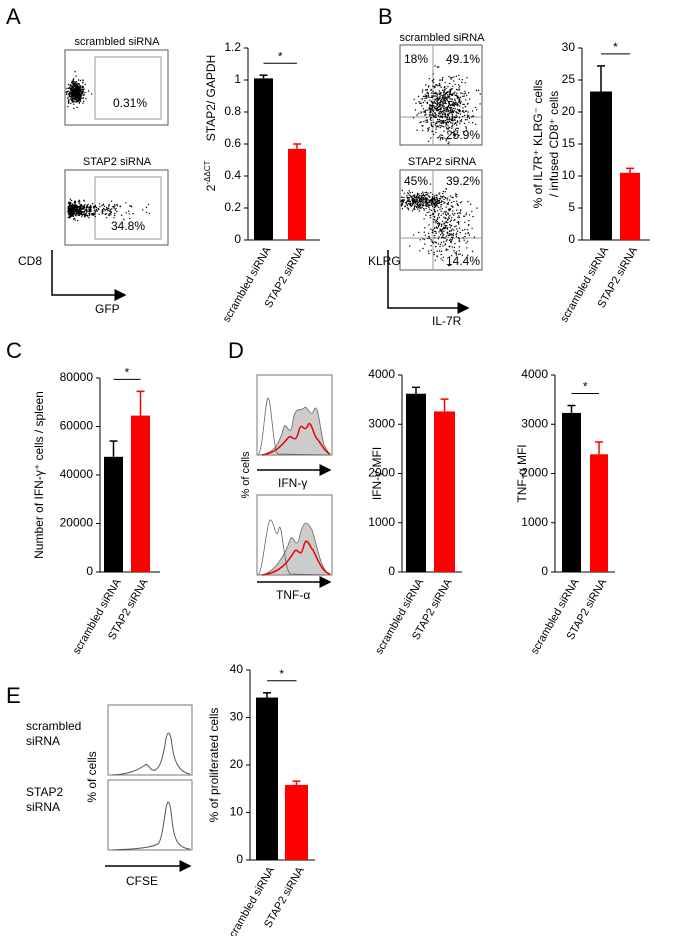  What do you see at coordinates (571, 239) in the screenshot?
I see `y-tick-label: 0` at bounding box center [571, 239].